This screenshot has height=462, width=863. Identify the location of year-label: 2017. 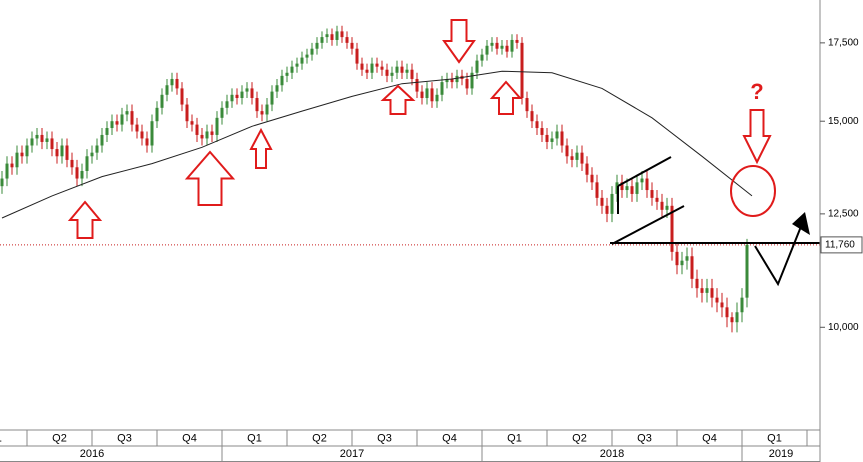
(352, 454).